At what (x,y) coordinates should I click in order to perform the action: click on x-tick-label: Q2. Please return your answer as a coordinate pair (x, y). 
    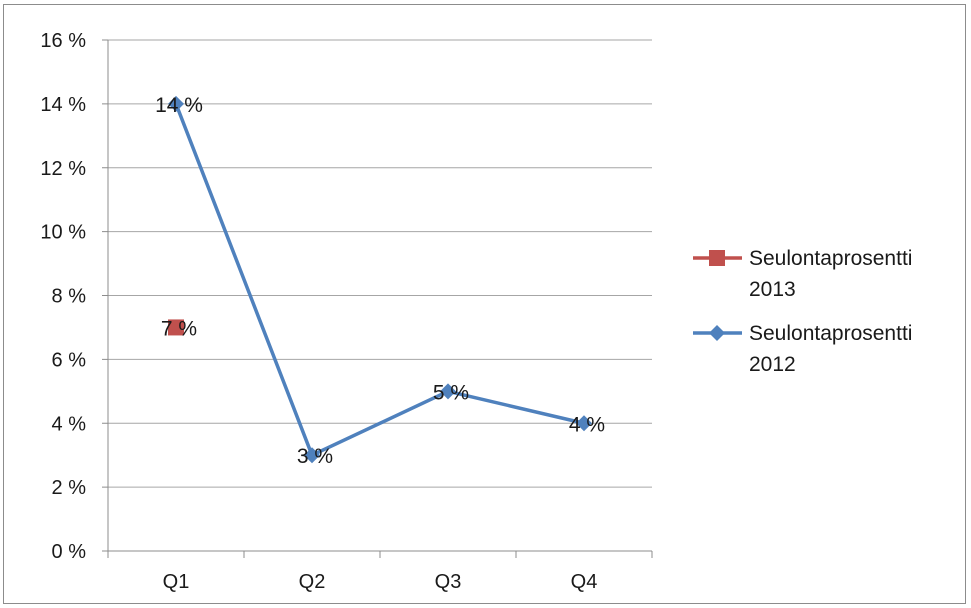
    Looking at the image, I should click on (312, 582).